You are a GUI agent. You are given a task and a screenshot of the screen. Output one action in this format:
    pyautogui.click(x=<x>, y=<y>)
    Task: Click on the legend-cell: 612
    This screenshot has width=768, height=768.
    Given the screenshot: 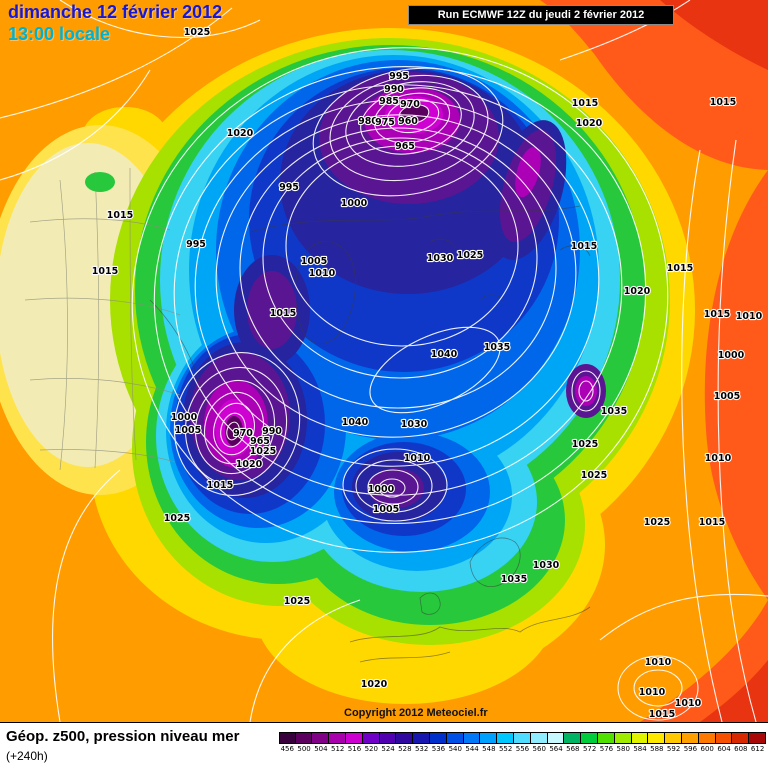 What is the action you would take?
    pyautogui.click(x=757, y=743)
    